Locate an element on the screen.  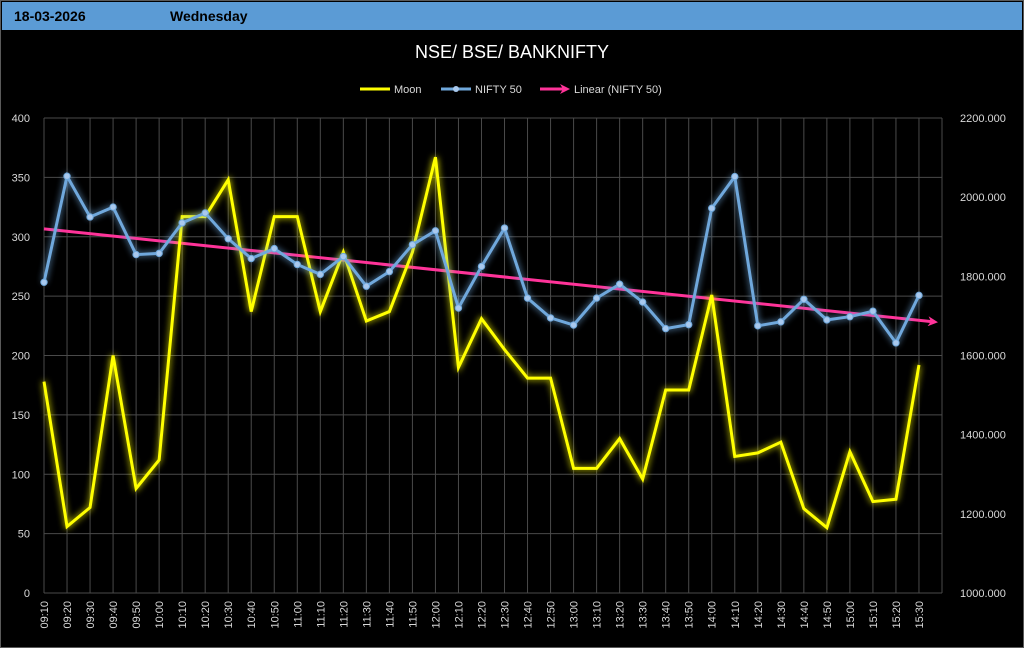
left-tick-label: 400 is located at coordinates (21, 119).